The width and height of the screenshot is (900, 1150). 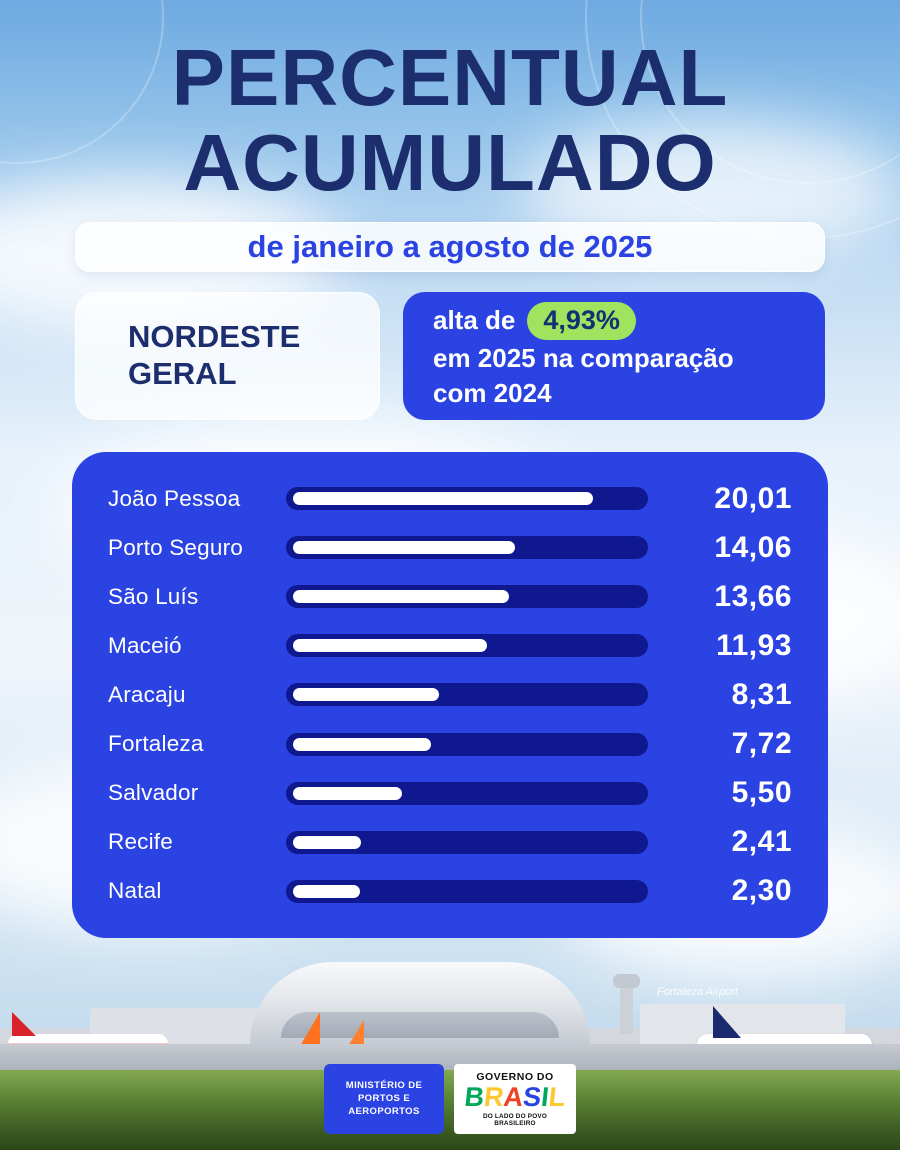 What do you see at coordinates (753, 596) in the screenshot?
I see `value-label: 13,66` at bounding box center [753, 596].